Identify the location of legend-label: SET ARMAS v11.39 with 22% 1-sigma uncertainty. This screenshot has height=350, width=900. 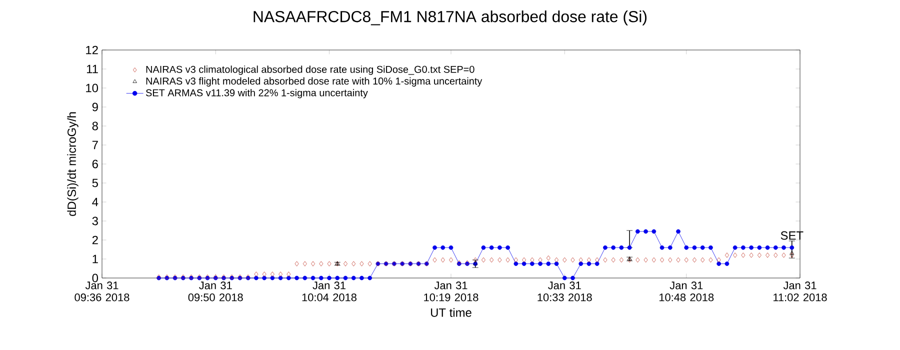
(257, 93).